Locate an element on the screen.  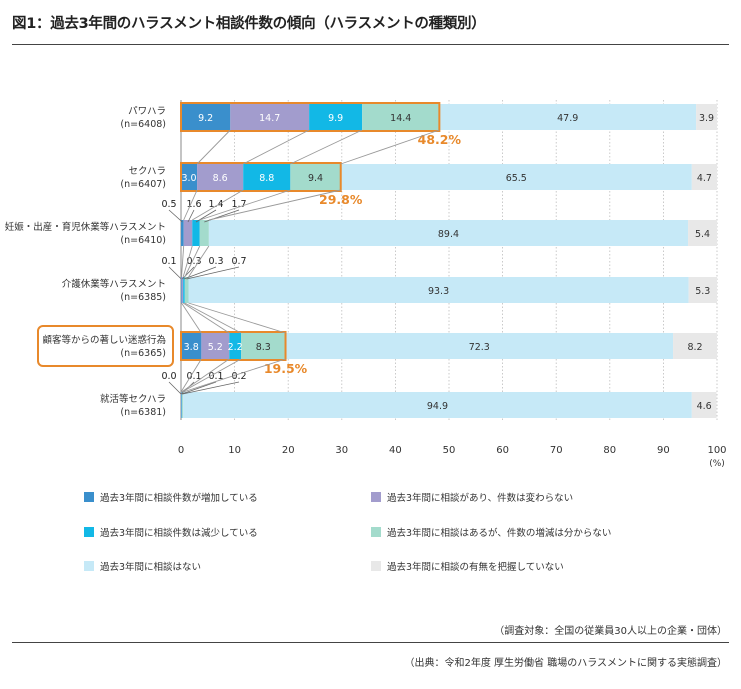
highlight-total-label: 29.8% is located at coordinates (341, 199).